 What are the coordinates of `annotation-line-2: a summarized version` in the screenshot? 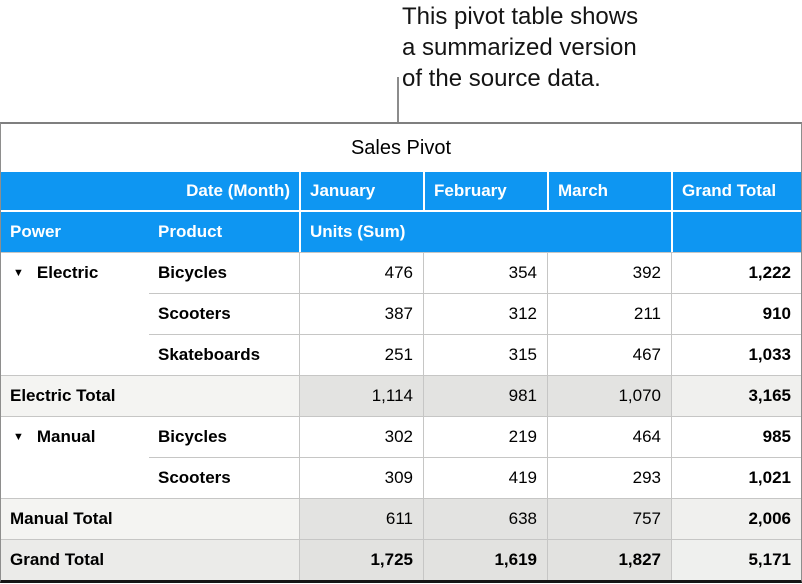 It's located at (519, 47).